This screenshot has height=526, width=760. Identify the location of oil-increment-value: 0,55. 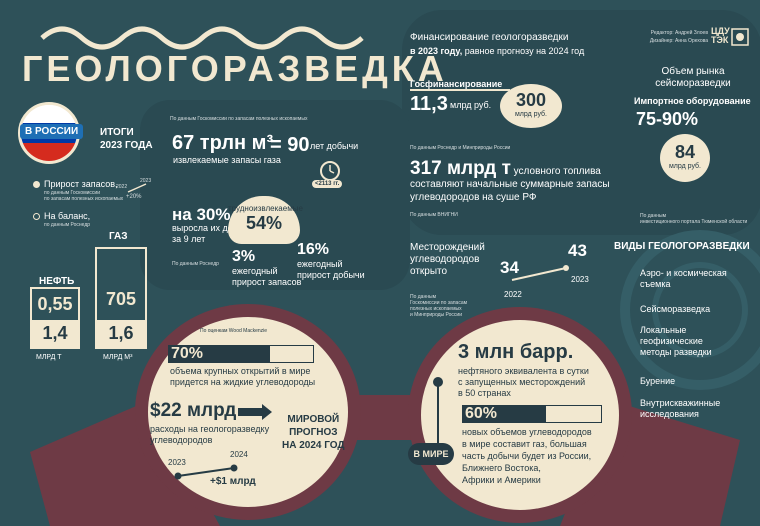
(55, 304).